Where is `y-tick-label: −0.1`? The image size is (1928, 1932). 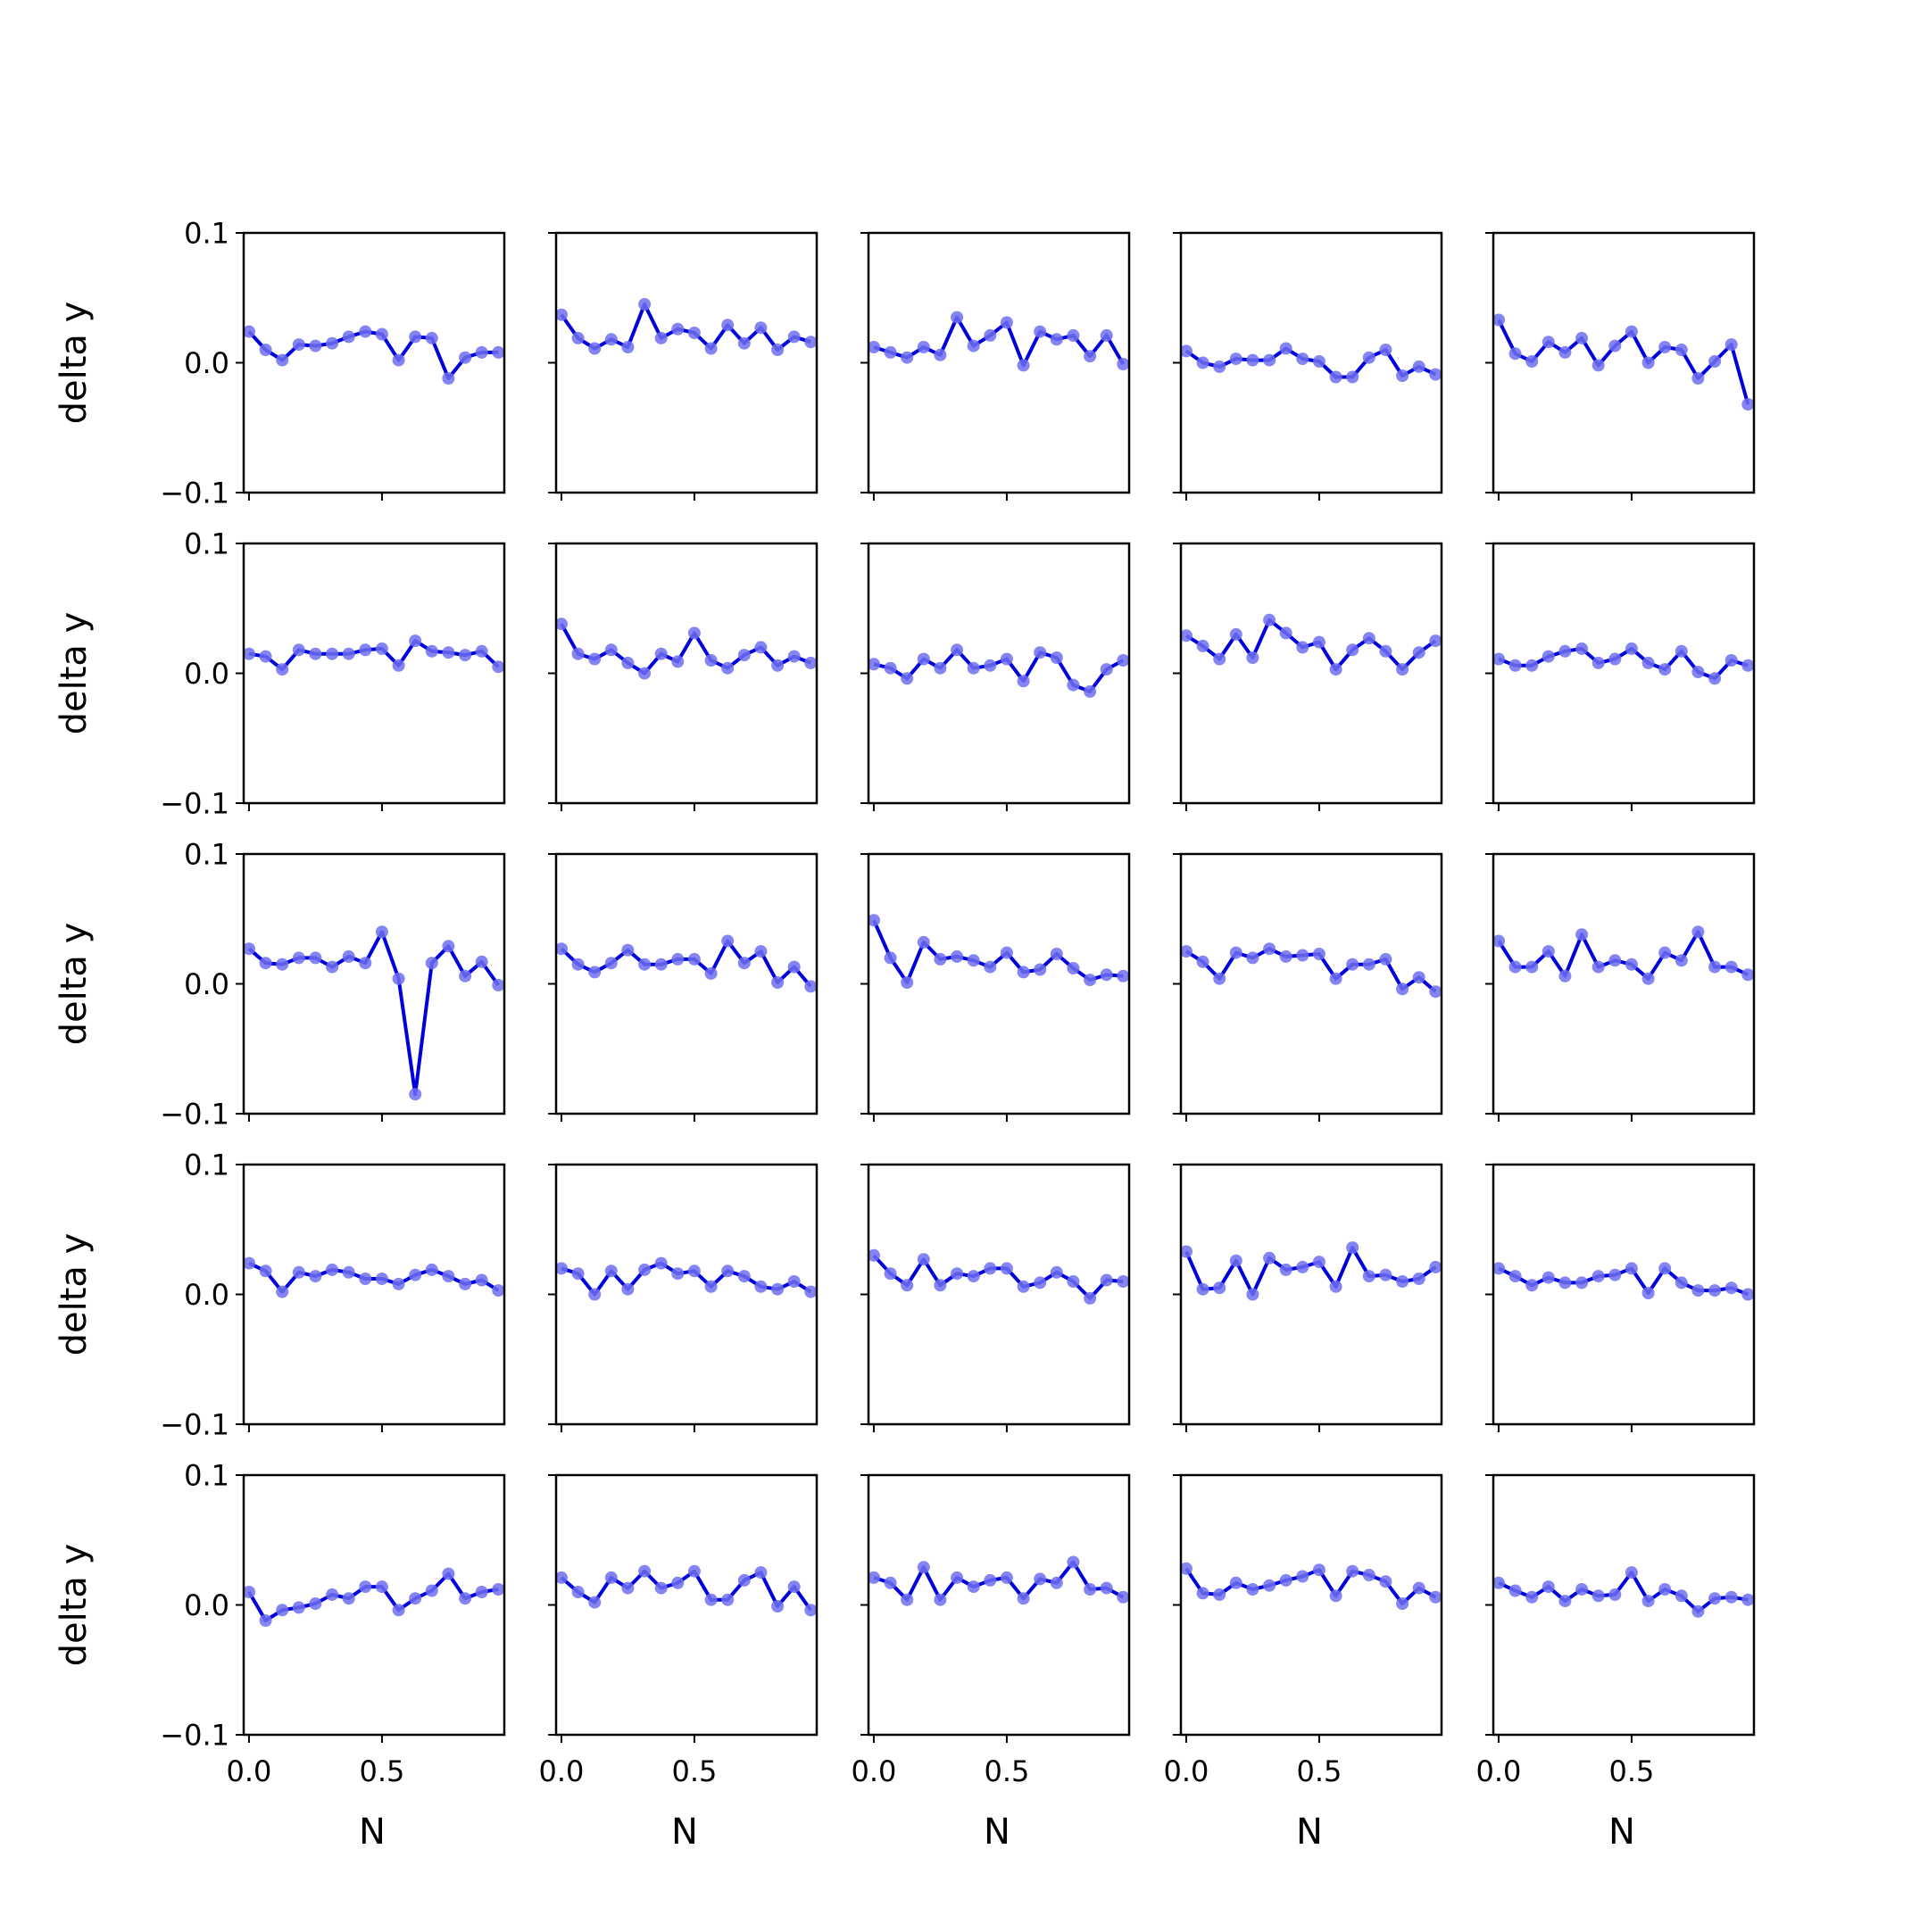 y-tick-label: −0.1 is located at coordinates (194, 1115).